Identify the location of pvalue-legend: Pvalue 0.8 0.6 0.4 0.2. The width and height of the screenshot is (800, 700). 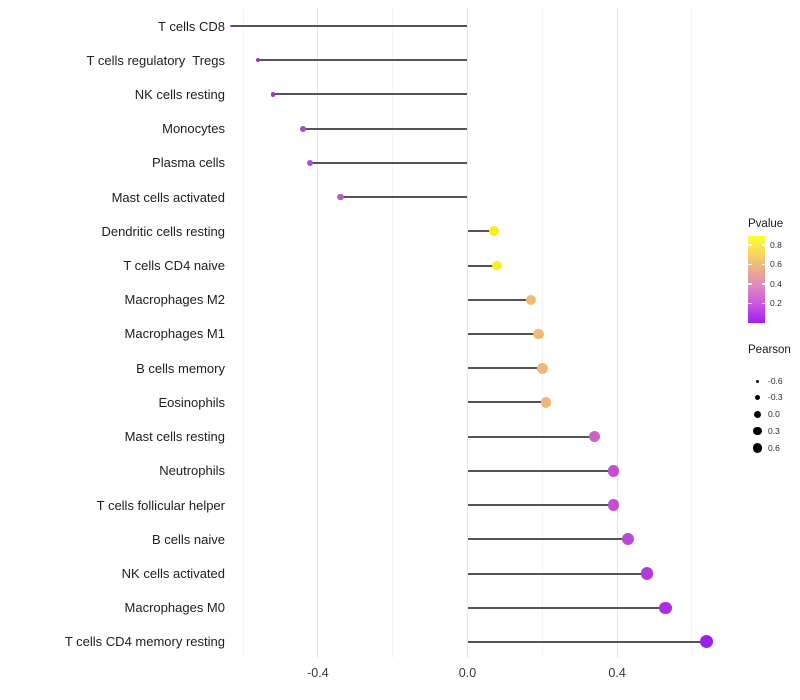
(766, 270).